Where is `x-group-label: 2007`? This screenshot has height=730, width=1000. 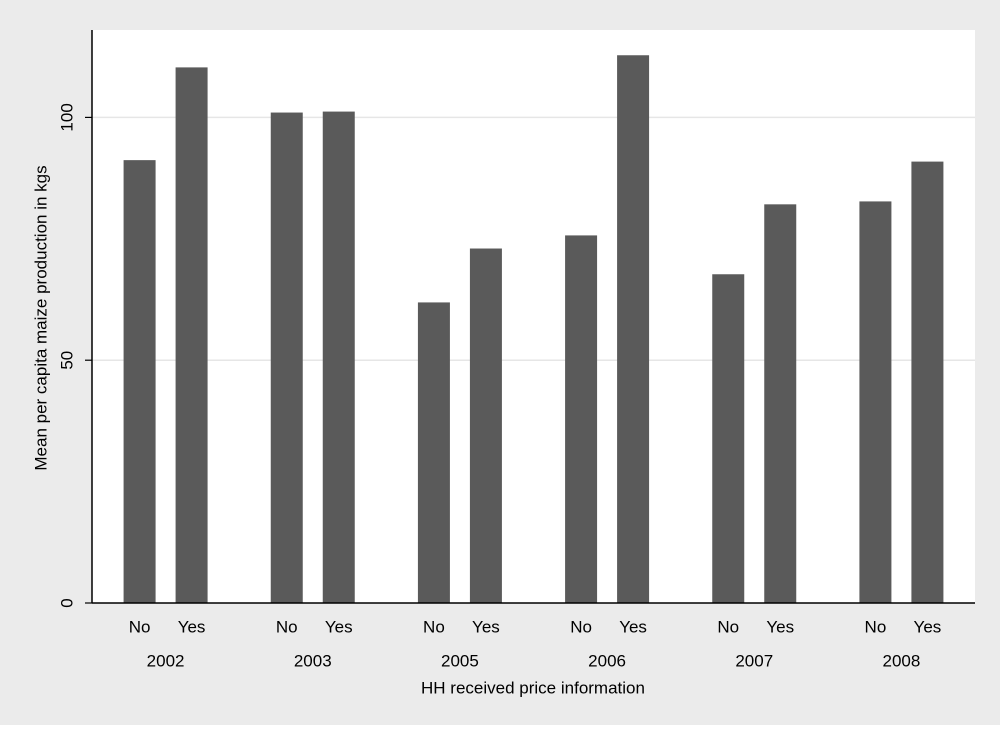 x-group-label: 2007 is located at coordinates (754, 660).